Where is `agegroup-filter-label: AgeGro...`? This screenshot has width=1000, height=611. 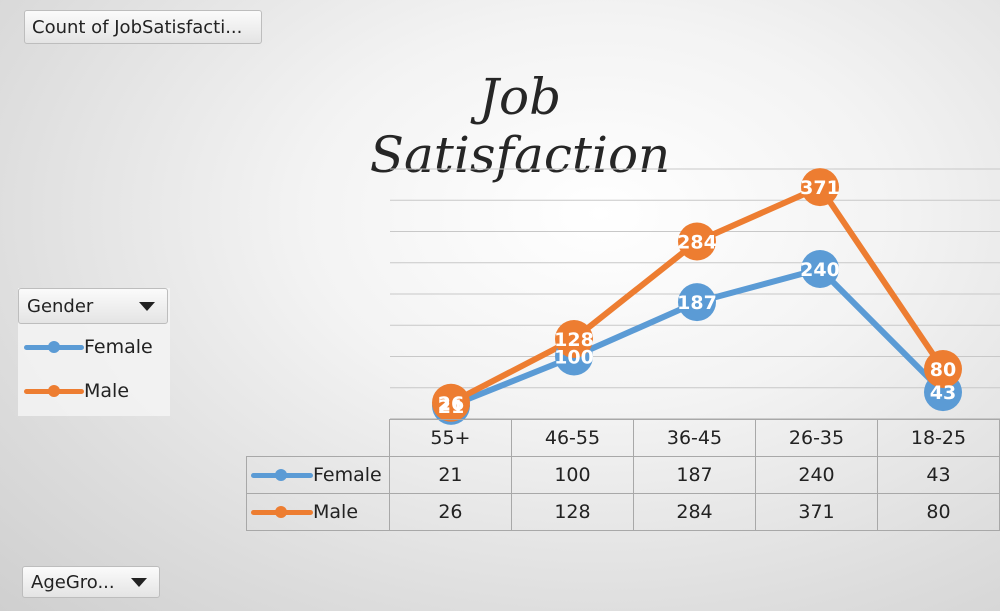
agegroup-filter-label: AgeGro... is located at coordinates (73, 582).